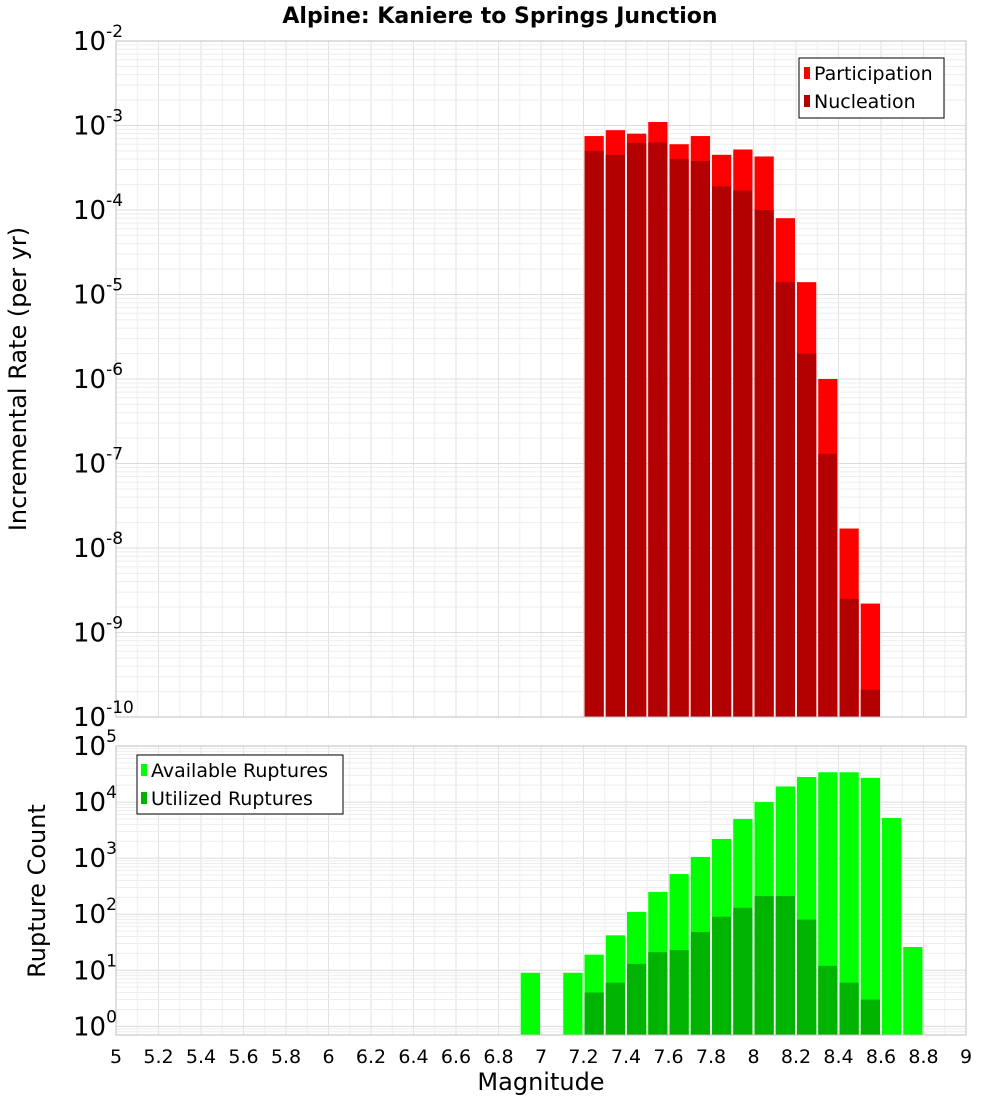 This screenshot has height=1100, width=1000. What do you see at coordinates (456, 1057) in the screenshot?
I see `x-tick-label: 6.6` at bounding box center [456, 1057].